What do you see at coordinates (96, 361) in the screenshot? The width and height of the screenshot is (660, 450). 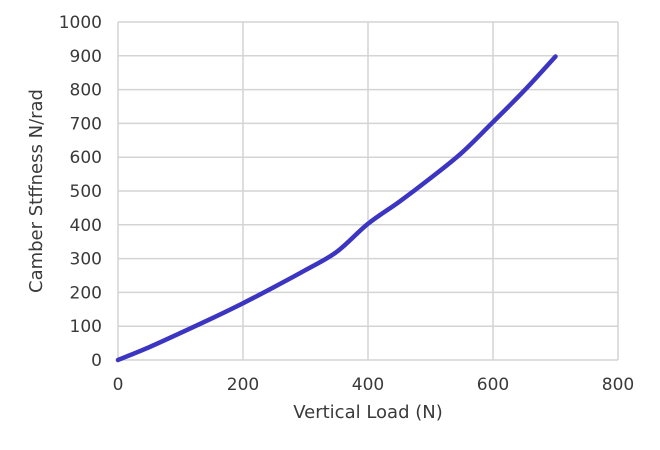 I see `y-tick-label: 0` at bounding box center [96, 361].